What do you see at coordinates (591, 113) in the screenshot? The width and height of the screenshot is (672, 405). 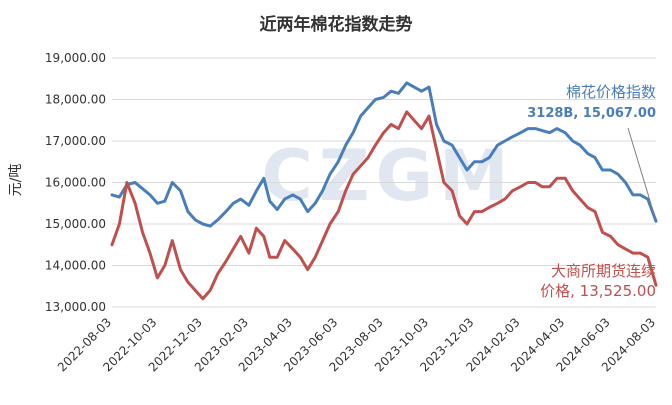 I see `series-label-value: 3128B, 15,067.00` at bounding box center [591, 113].